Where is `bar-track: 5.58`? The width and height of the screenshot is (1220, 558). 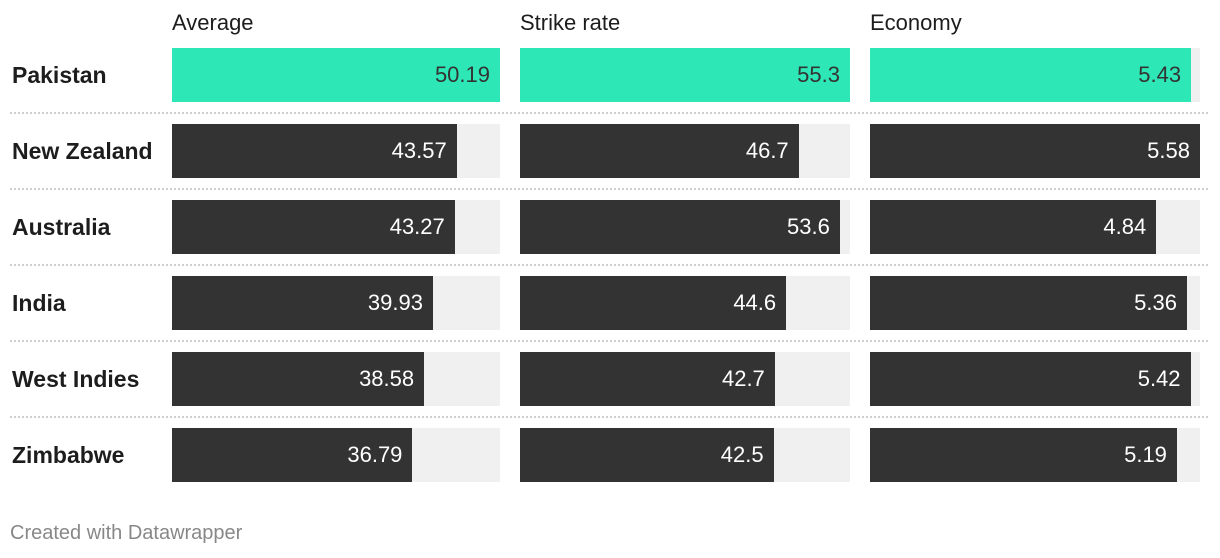 bar-track: 5.58 is located at coordinates (1035, 151).